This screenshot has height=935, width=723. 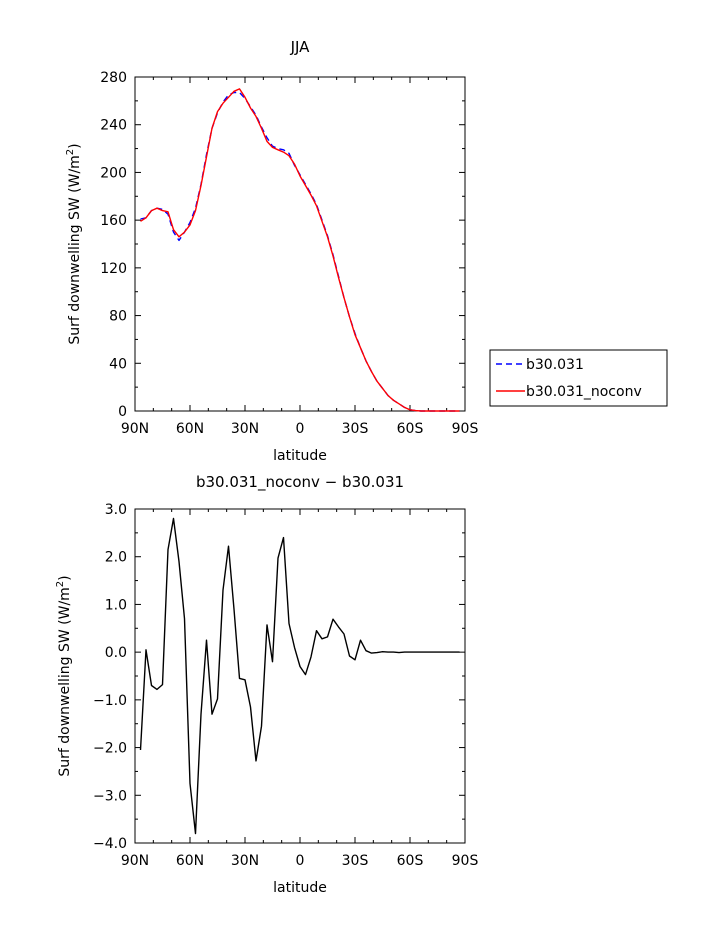 I want to click on y-tick-label: −1.0, so click(x=110, y=701).